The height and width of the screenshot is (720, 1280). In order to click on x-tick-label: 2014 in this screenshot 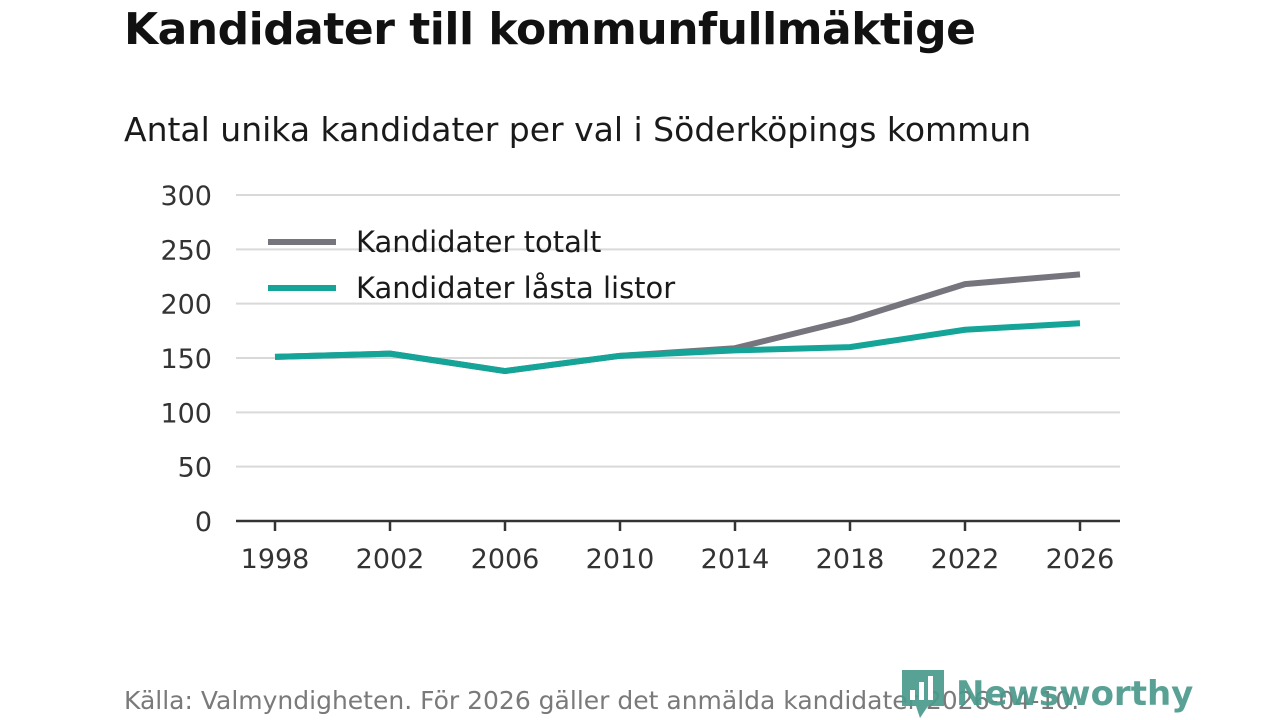, I will do `click(735, 559)`.